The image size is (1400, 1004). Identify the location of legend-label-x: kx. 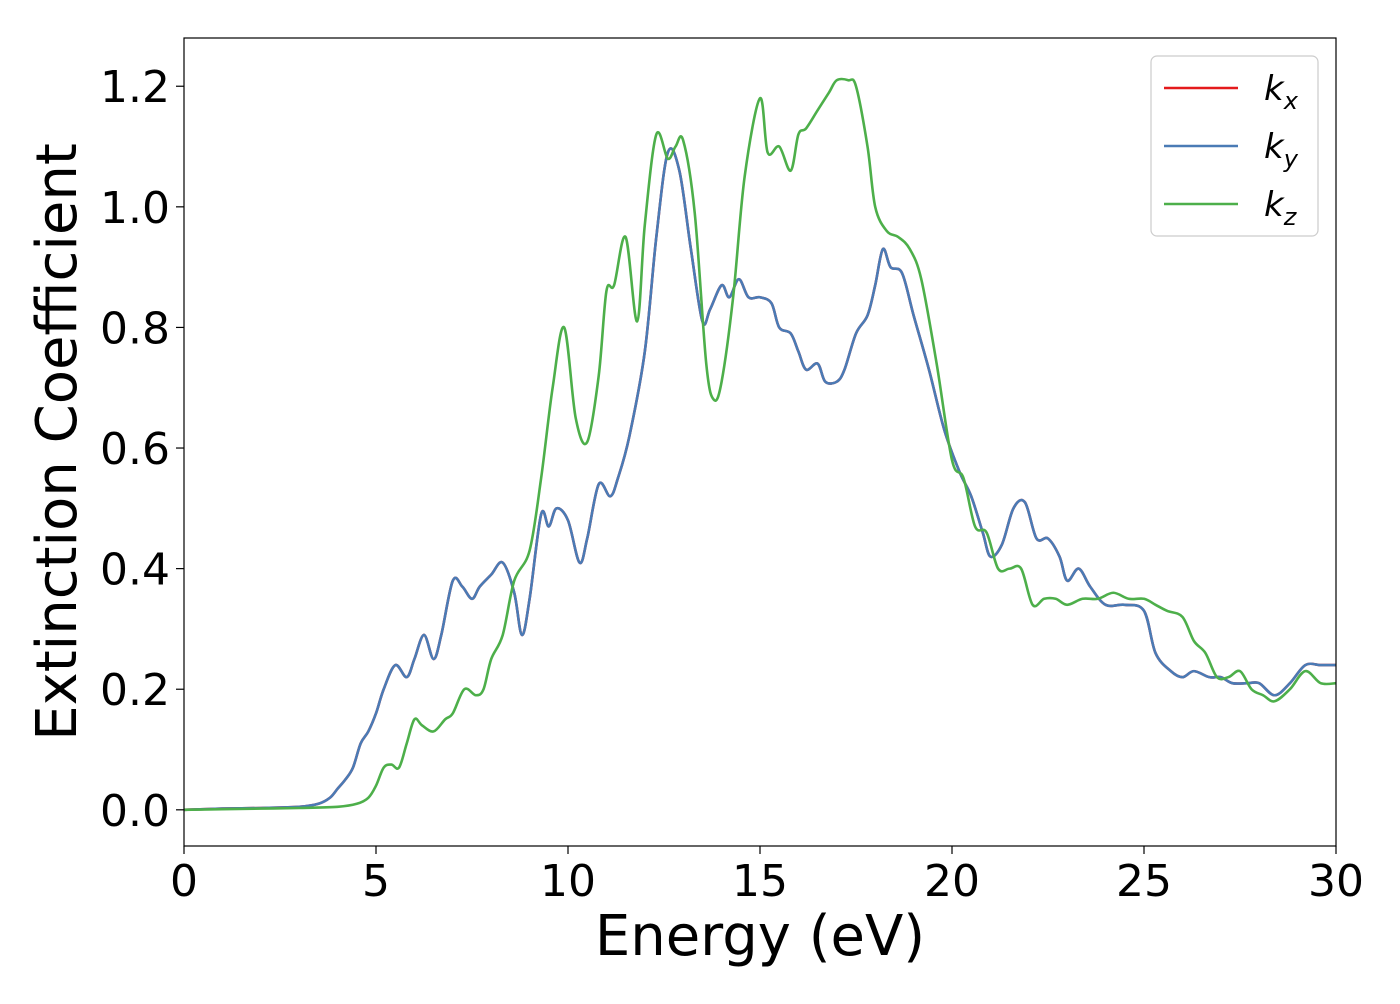
(1281, 92).